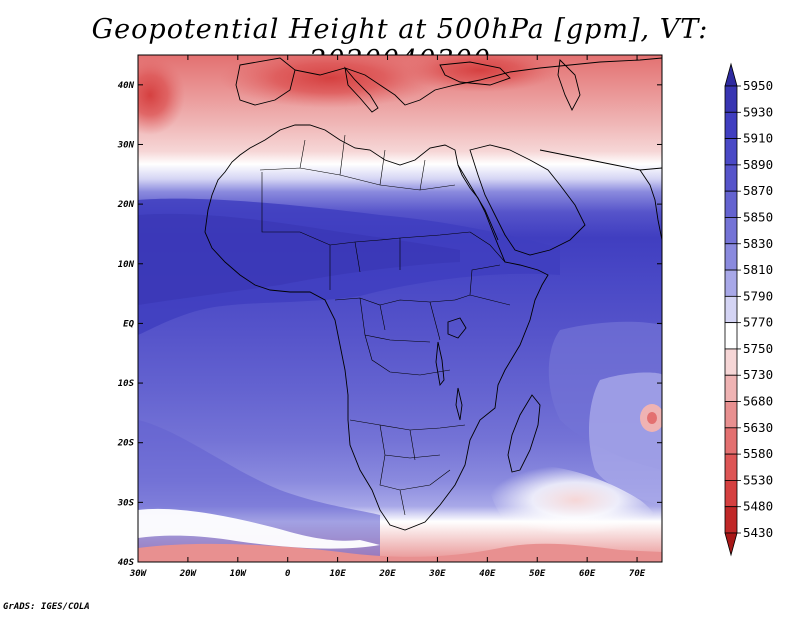 The height and width of the screenshot is (618, 800). I want to click on colorbar-label: 5870, so click(758, 190).